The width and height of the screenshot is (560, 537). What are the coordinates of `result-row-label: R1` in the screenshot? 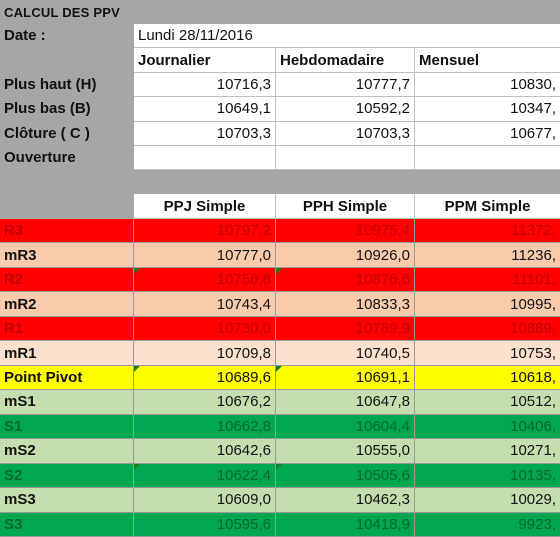 It's located at (67, 329).